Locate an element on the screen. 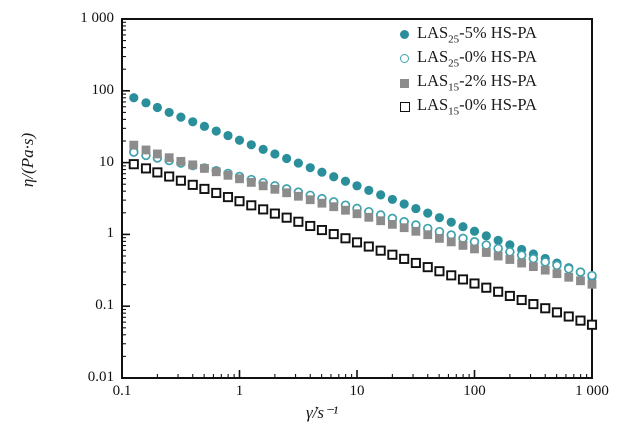  x-axis-label-text: γ̇/s⁻¹ is located at coordinates (322, 412).